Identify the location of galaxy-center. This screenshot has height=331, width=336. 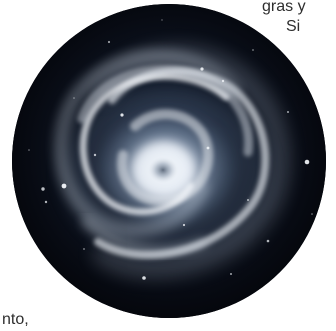
(163, 170).